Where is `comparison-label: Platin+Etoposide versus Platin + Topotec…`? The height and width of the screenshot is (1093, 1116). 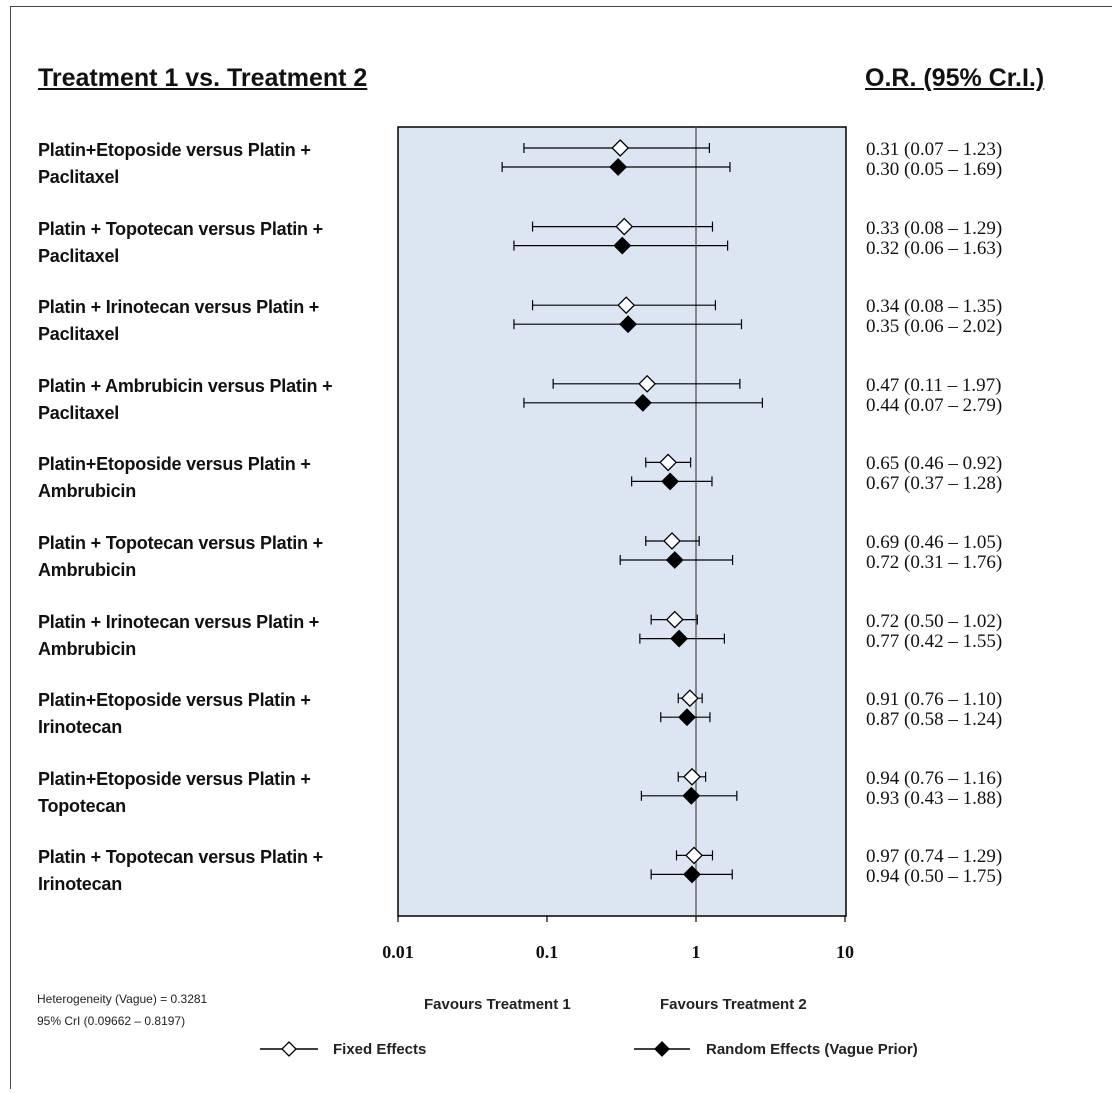
comparison-label: Platin+Etoposide versus Platin + Topotec… is located at coordinates (174, 792).